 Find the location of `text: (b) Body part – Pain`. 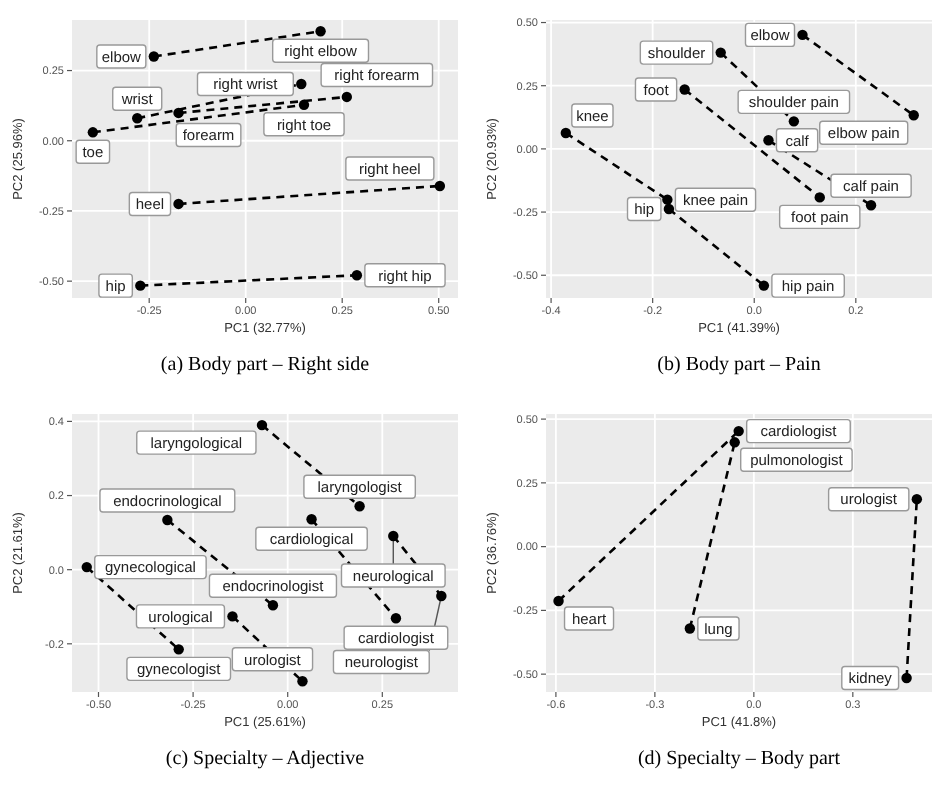

text: (b) Body part – Pain is located at coordinates (739, 365).